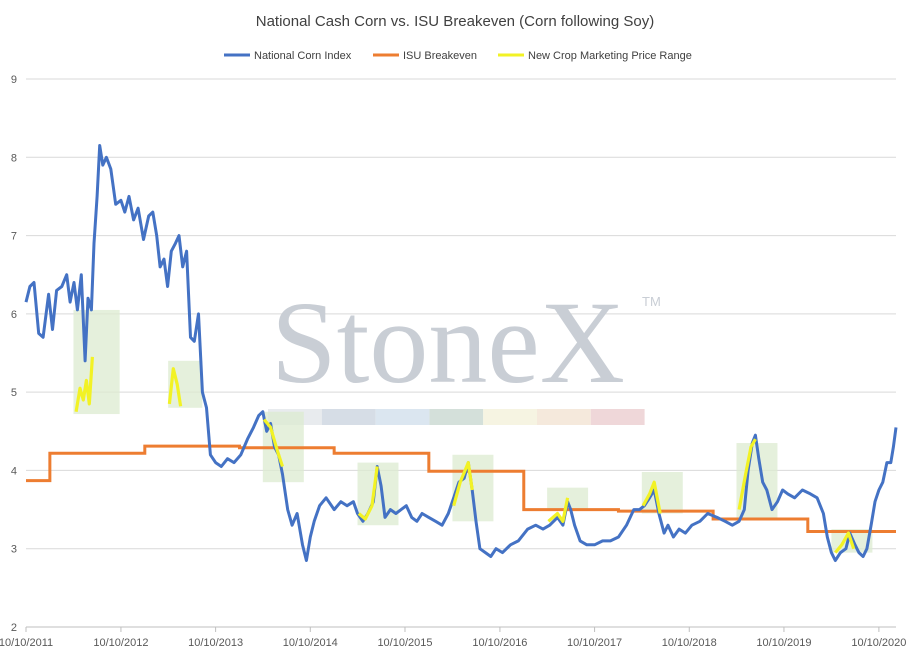 Image resolution: width=910 pixels, height=659 pixels. What do you see at coordinates (120, 643) in the screenshot?
I see `x-tick-label: 10/10/2012` at bounding box center [120, 643].